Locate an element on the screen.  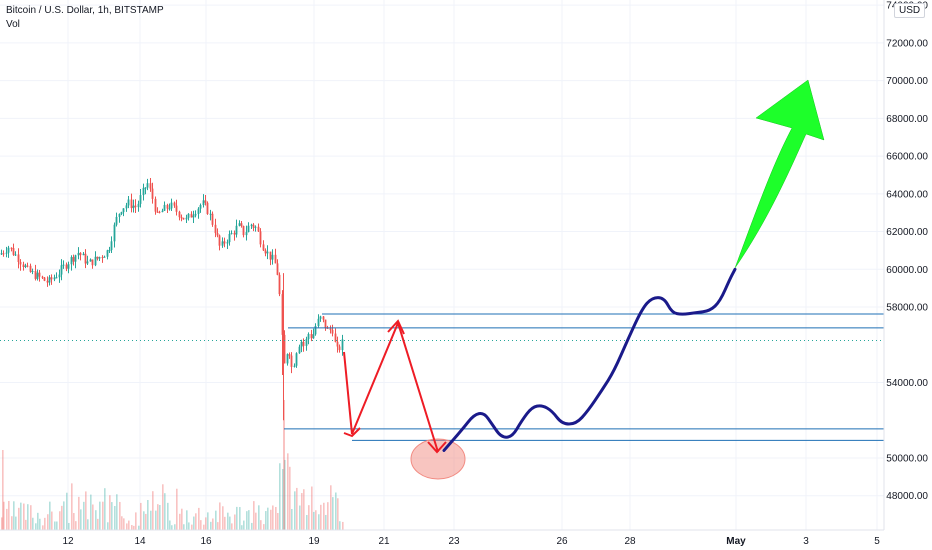
price-tick-label: 68000.00 is located at coordinates (907, 119).